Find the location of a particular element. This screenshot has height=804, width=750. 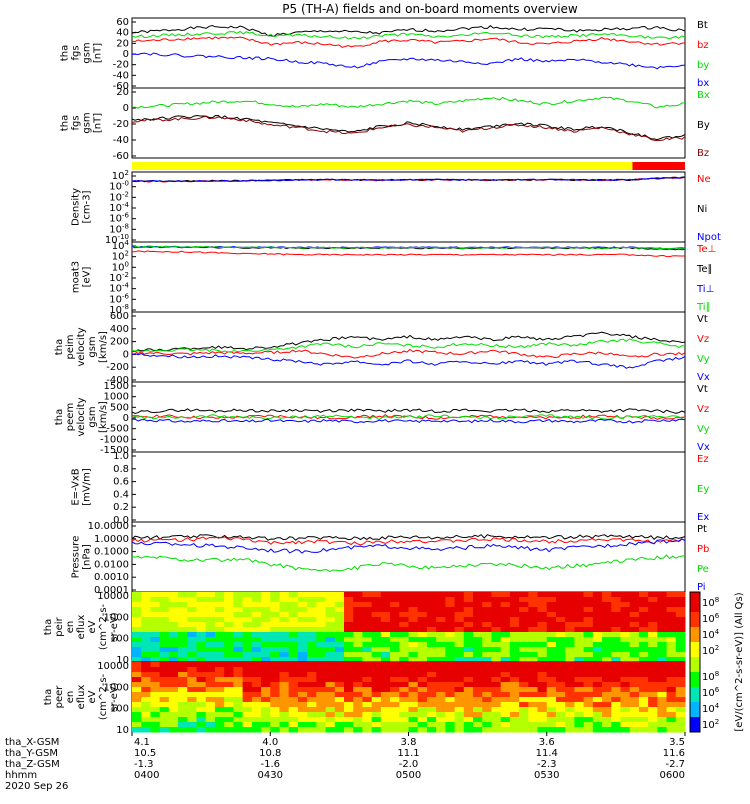

ephemeris-value: 0530 is located at coordinates (546, 775).